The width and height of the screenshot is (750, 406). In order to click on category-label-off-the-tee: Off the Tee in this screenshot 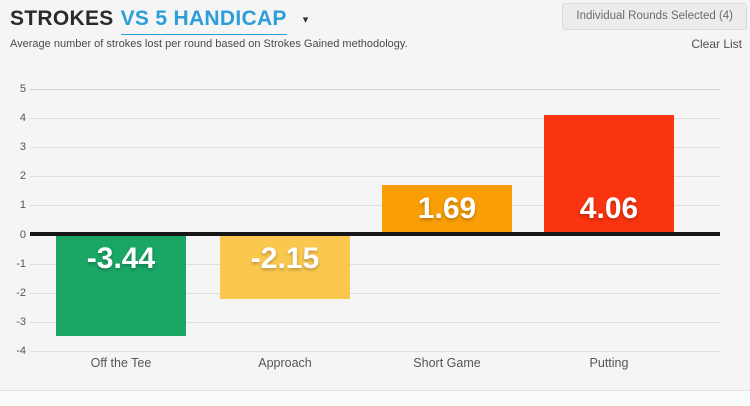, I will do `click(121, 363)`.